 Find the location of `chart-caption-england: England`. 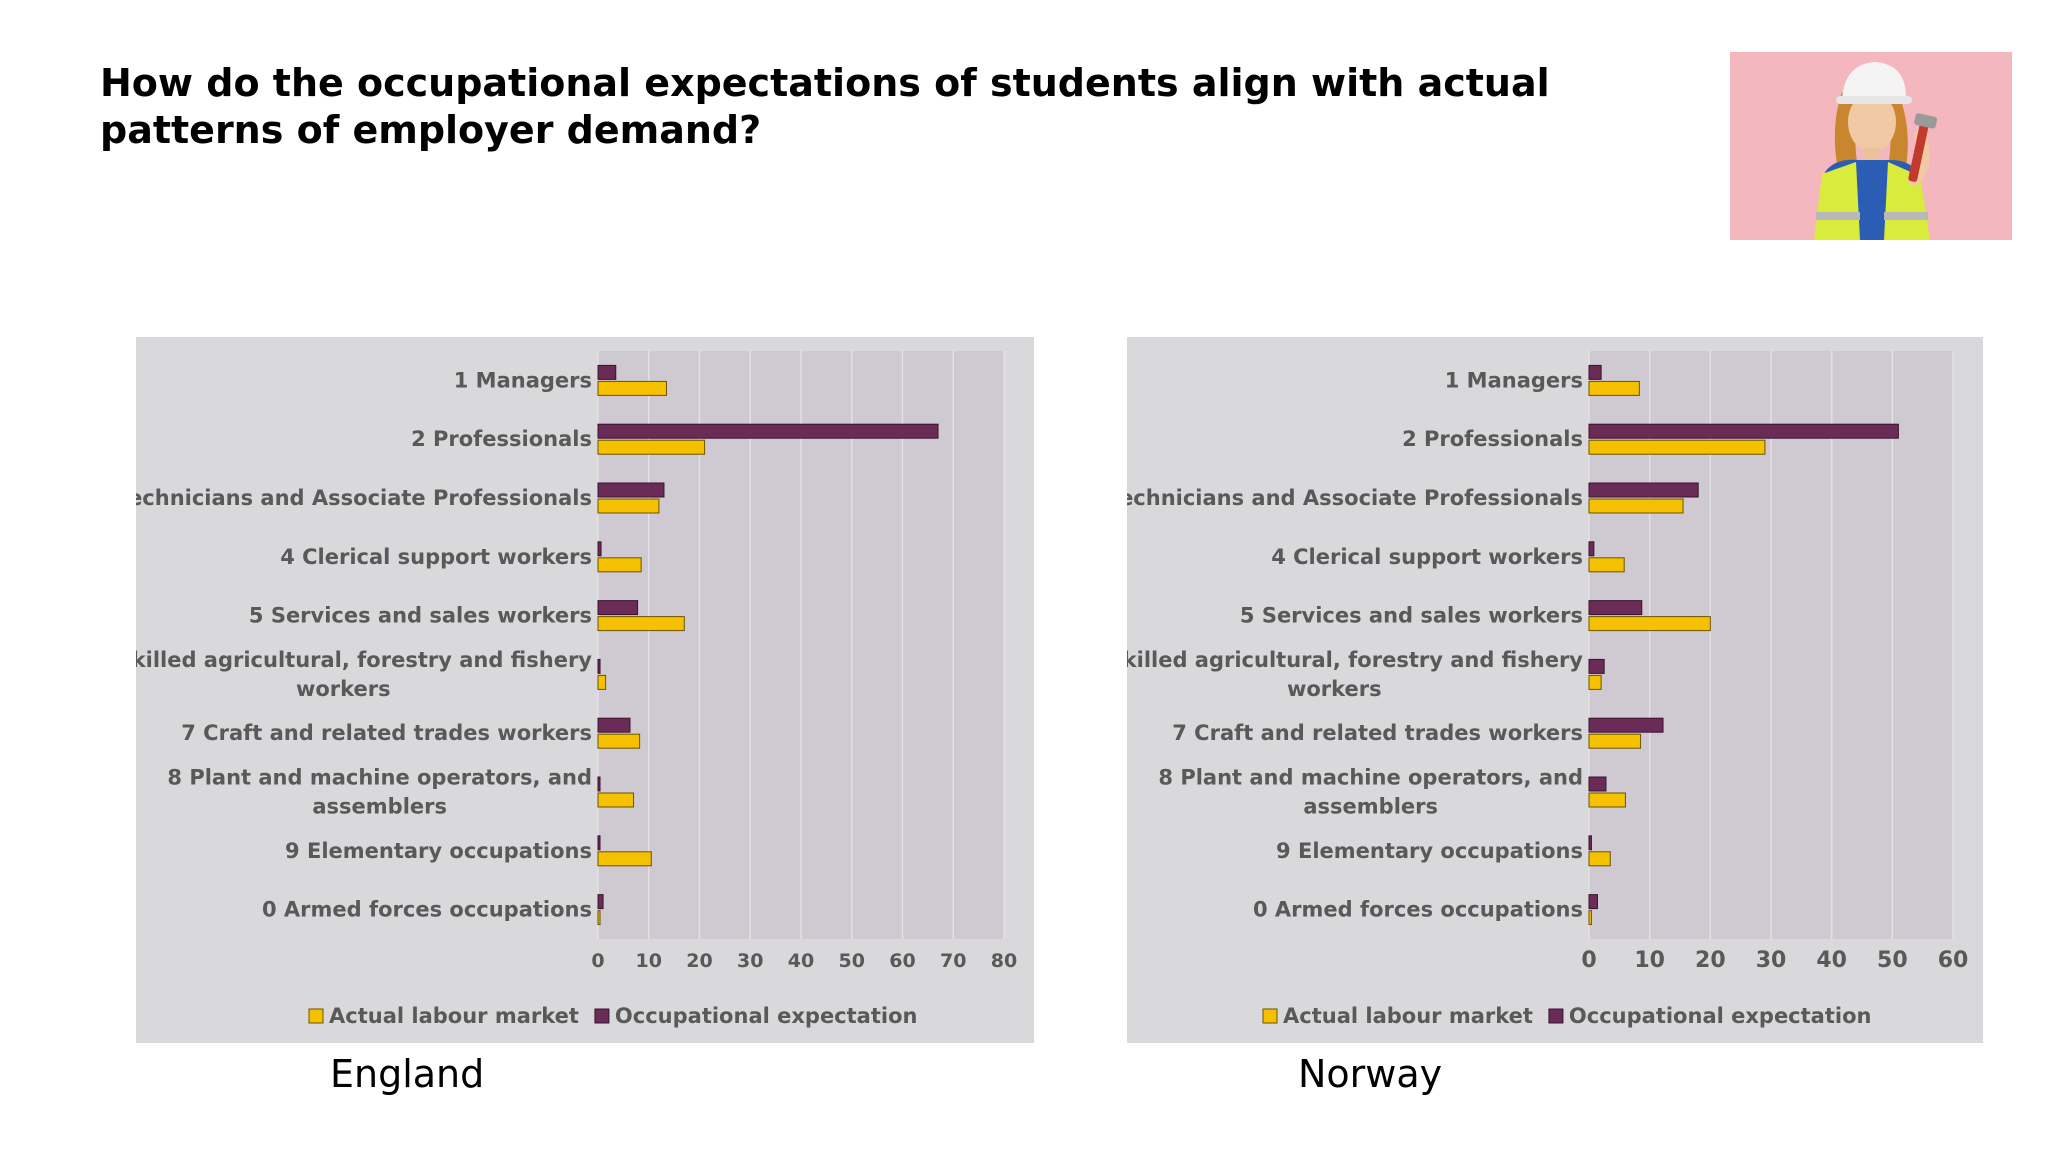

chart-caption-england: England is located at coordinates (407, 1074).